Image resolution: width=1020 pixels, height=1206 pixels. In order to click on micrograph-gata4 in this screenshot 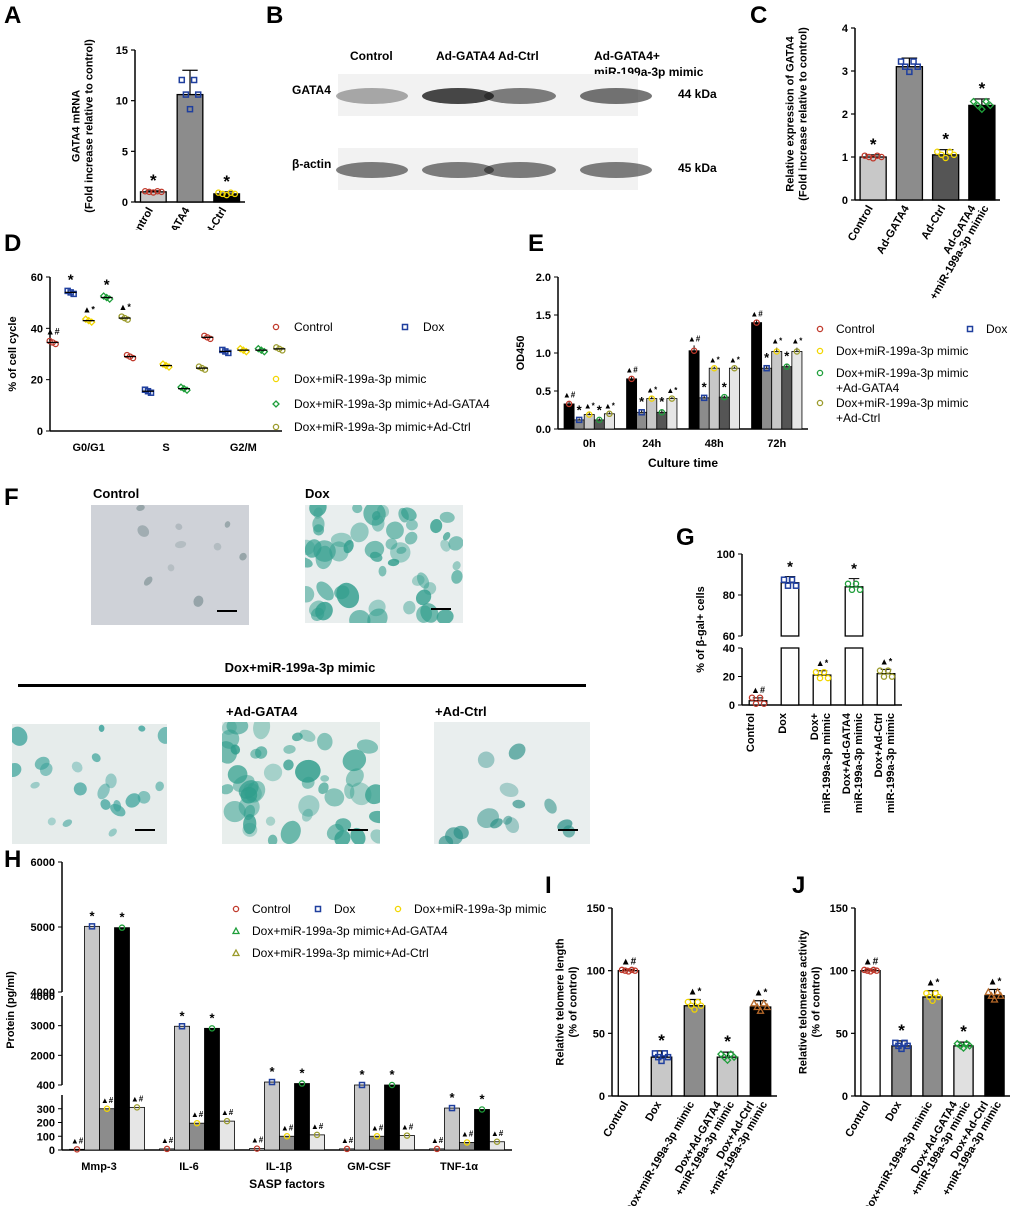, I will do `click(301, 783)`.